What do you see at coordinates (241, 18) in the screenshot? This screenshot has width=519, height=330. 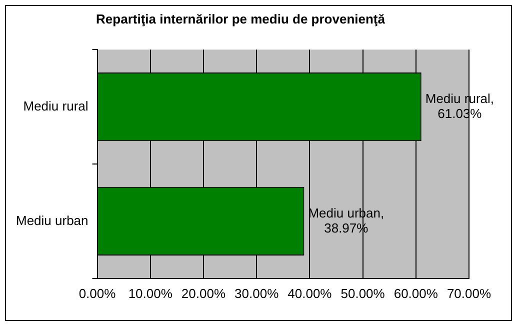 I see `chart-title: Repartiţia internărilor pe mediu de provenienţă` at bounding box center [241, 18].